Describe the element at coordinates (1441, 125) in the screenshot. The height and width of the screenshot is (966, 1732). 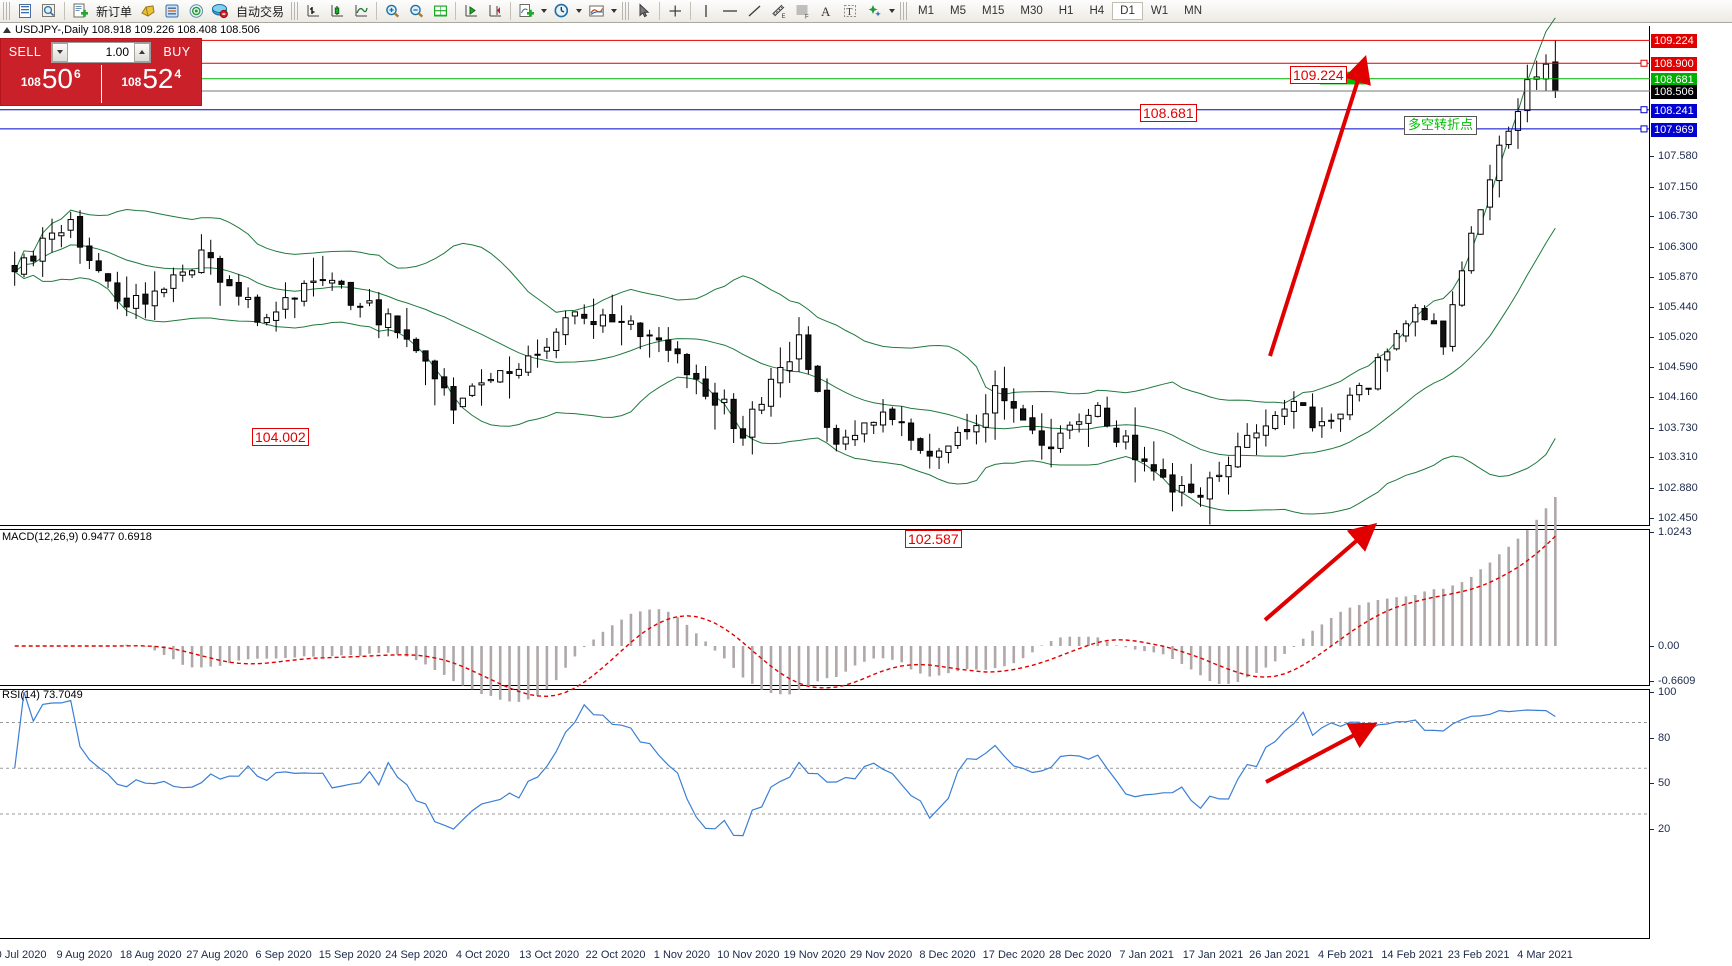
I see `annotation-turning-point-note: 多空转折点` at that location.